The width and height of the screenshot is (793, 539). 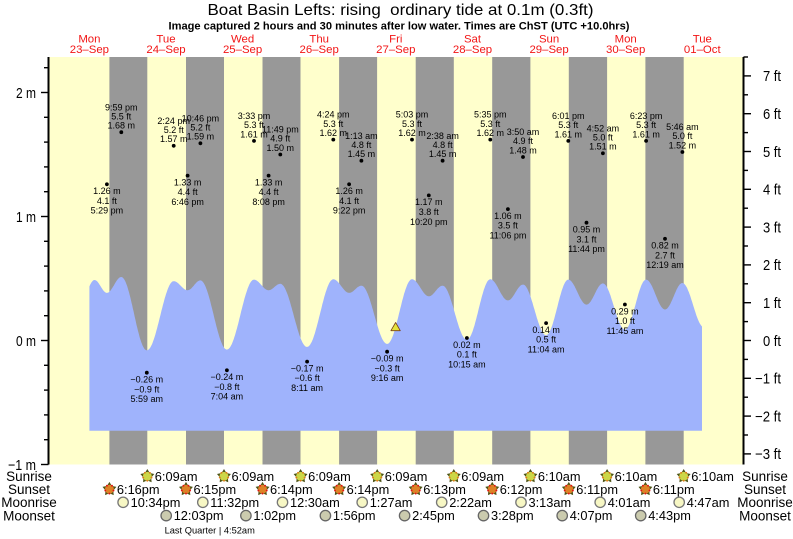 I want to click on svg-text: 30–Sep, so click(x=625, y=50).